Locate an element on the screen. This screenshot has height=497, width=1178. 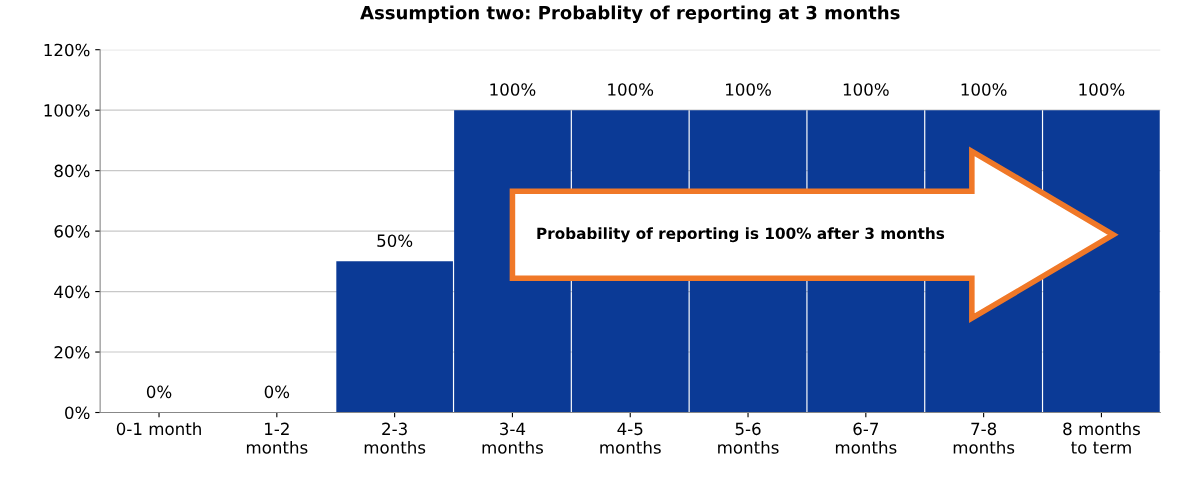
x-tick-label: 4-5 months is located at coordinates (630, 438).